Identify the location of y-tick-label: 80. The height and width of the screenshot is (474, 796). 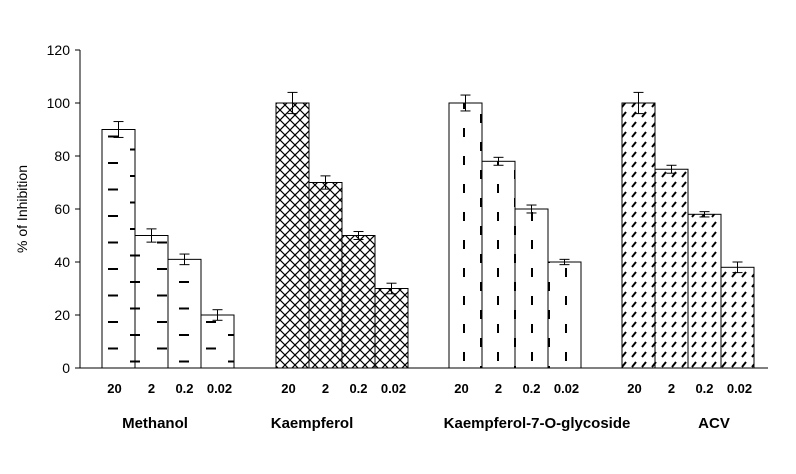
(62, 156).